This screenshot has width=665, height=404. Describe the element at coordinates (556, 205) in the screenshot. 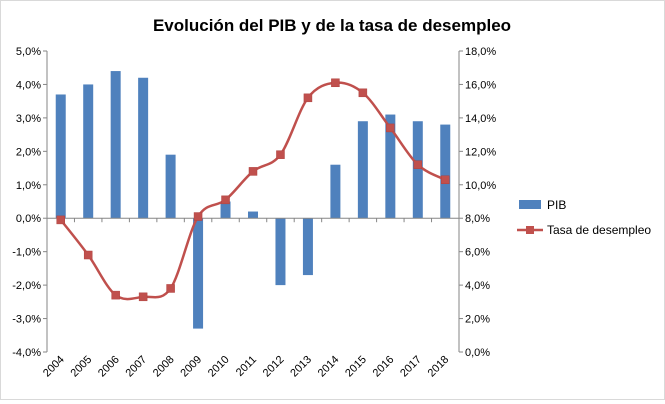

I see `legend-label-pib: PIB` at that location.